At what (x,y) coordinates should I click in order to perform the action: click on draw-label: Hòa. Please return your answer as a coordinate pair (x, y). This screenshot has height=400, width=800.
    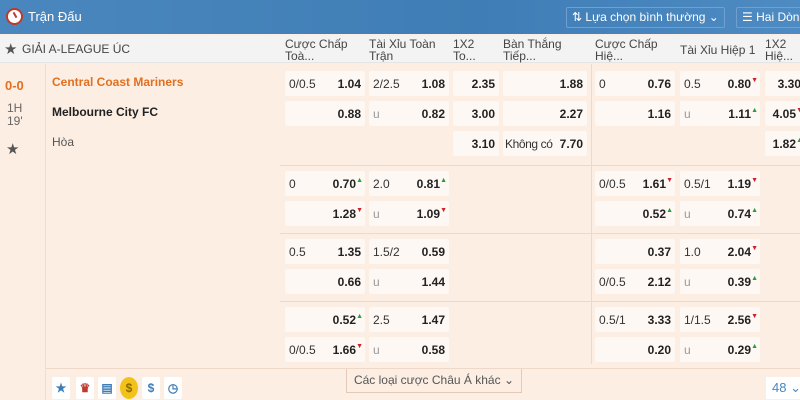
    Looking at the image, I should click on (63, 142).